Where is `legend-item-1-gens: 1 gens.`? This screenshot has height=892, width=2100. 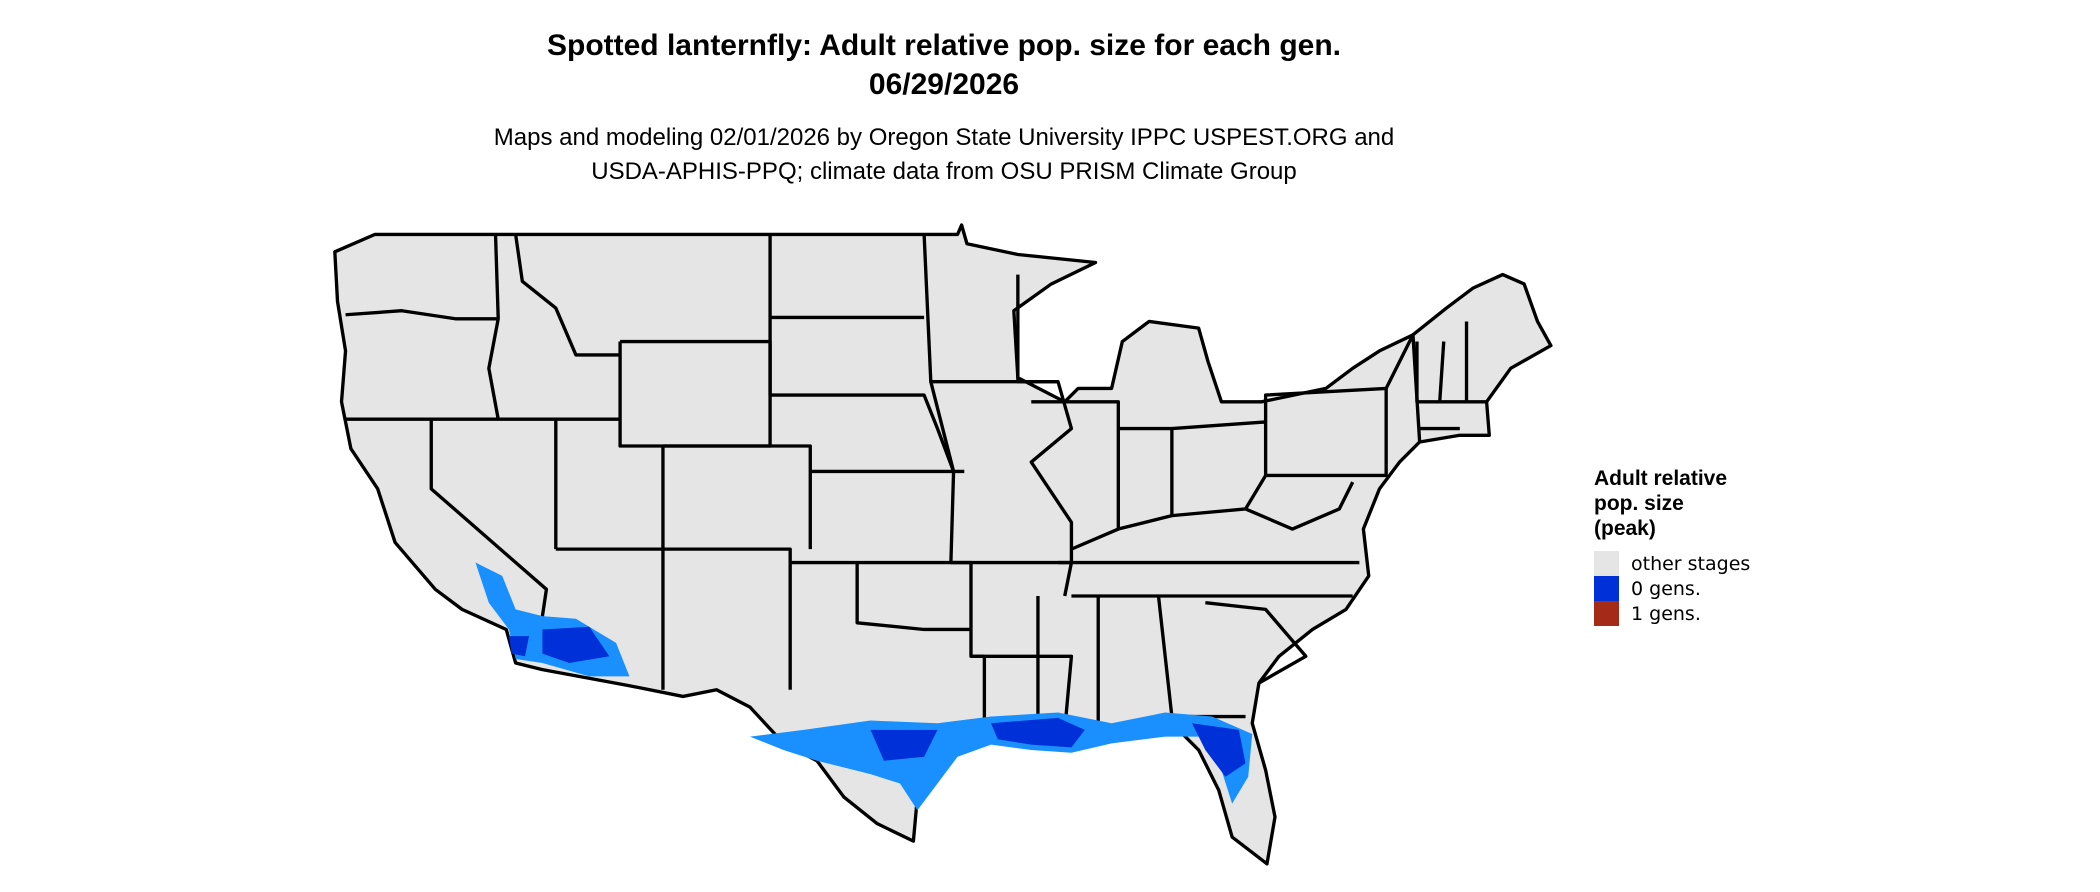
legend-item-1-gens: 1 gens. is located at coordinates (1694, 613).